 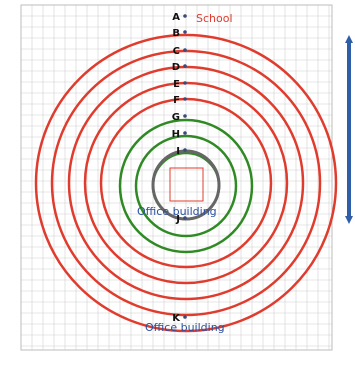 What do you see at coordinates (185, 116) in the screenshot?
I see `point-g` at bounding box center [185, 116].